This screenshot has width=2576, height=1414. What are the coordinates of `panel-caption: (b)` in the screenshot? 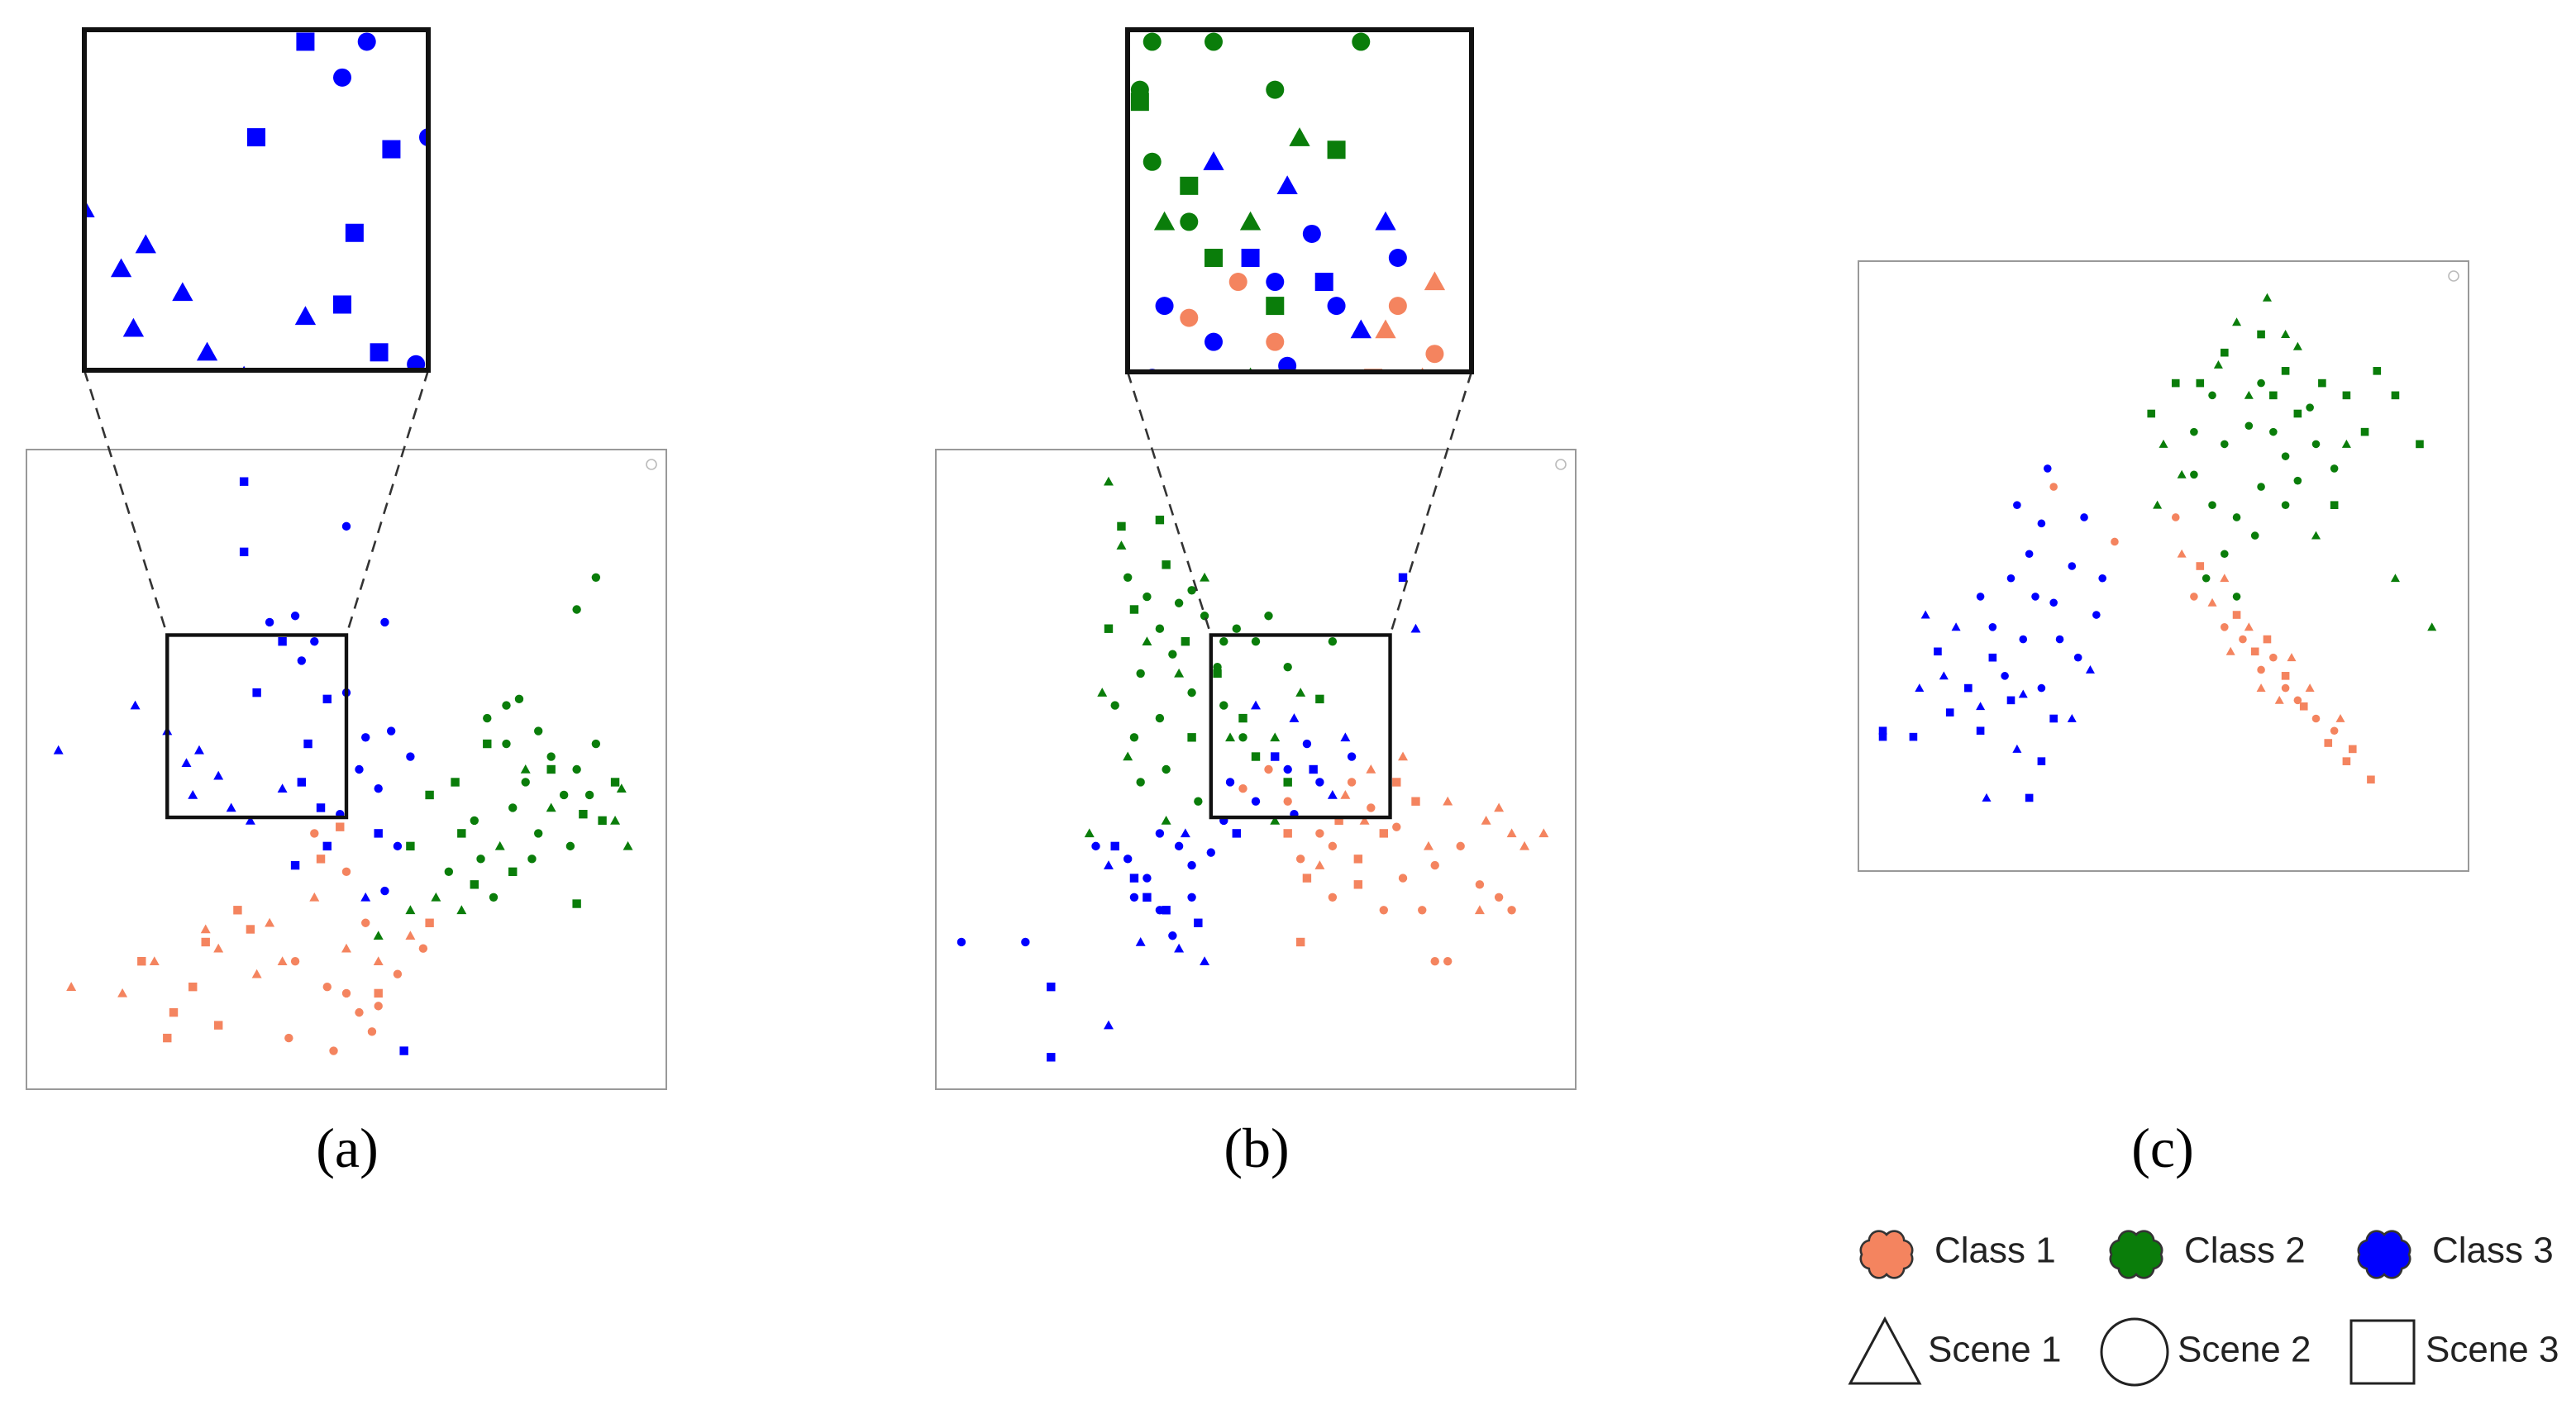 It's located at (1256, 1148).